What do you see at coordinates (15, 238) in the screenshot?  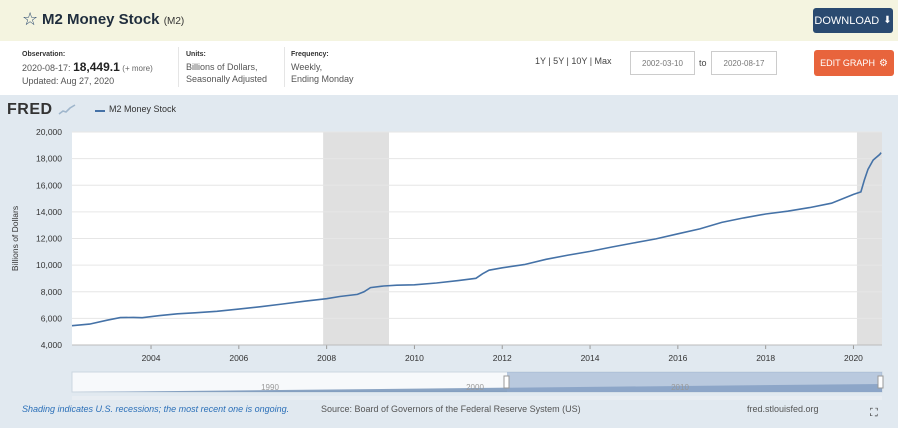 I see `y-axis-label: Billions of Dollars` at bounding box center [15, 238].